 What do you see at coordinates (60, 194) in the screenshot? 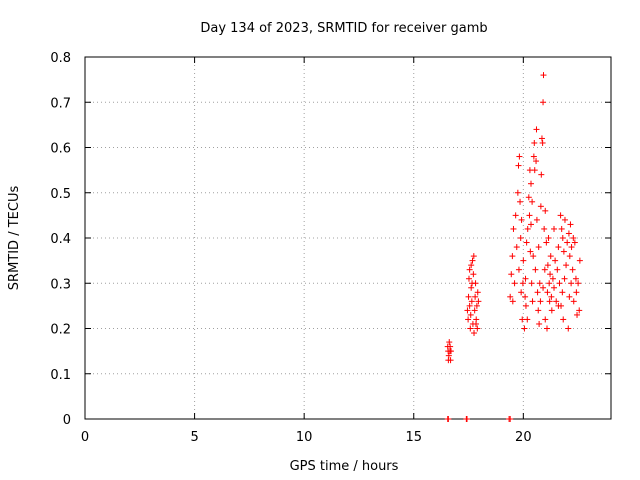
I see `y-tick-label: 0.5` at bounding box center [60, 194].